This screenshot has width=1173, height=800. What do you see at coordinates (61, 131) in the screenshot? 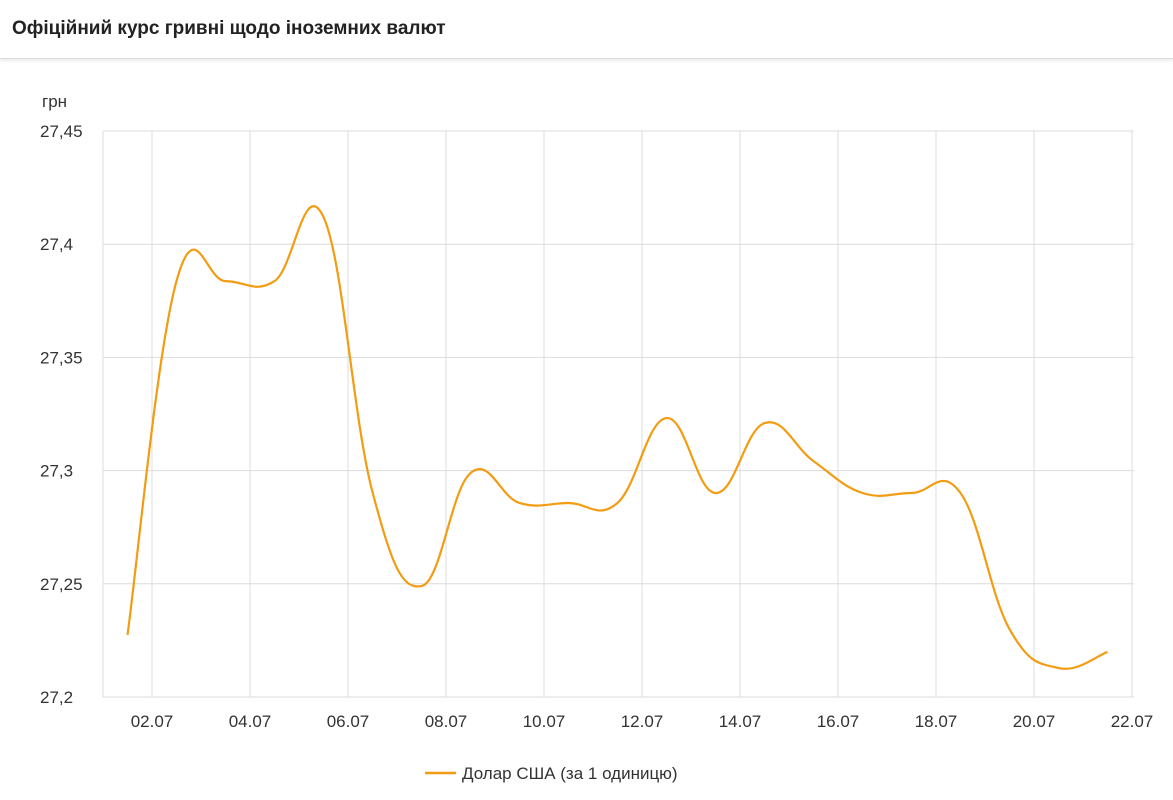
I see `y-tick-label: 27,45` at bounding box center [61, 131].